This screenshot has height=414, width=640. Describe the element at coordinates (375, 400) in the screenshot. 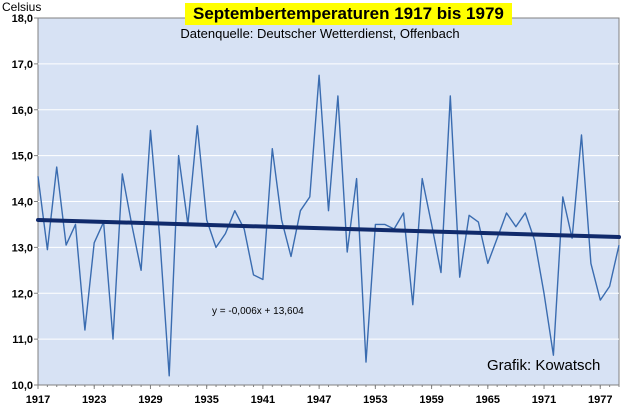

I see `x-tick-label: 1953` at that location.